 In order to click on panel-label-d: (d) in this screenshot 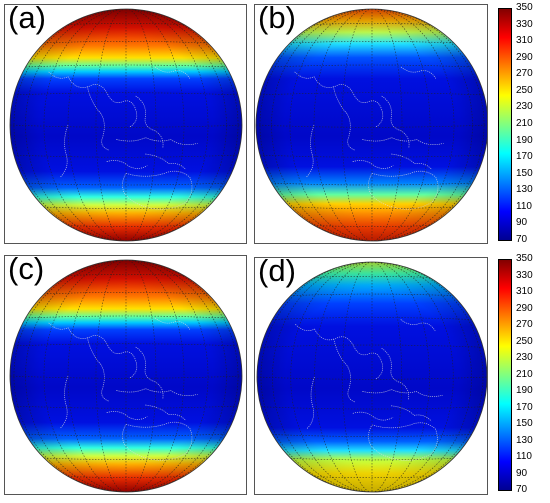, I will do `click(277, 272)`.